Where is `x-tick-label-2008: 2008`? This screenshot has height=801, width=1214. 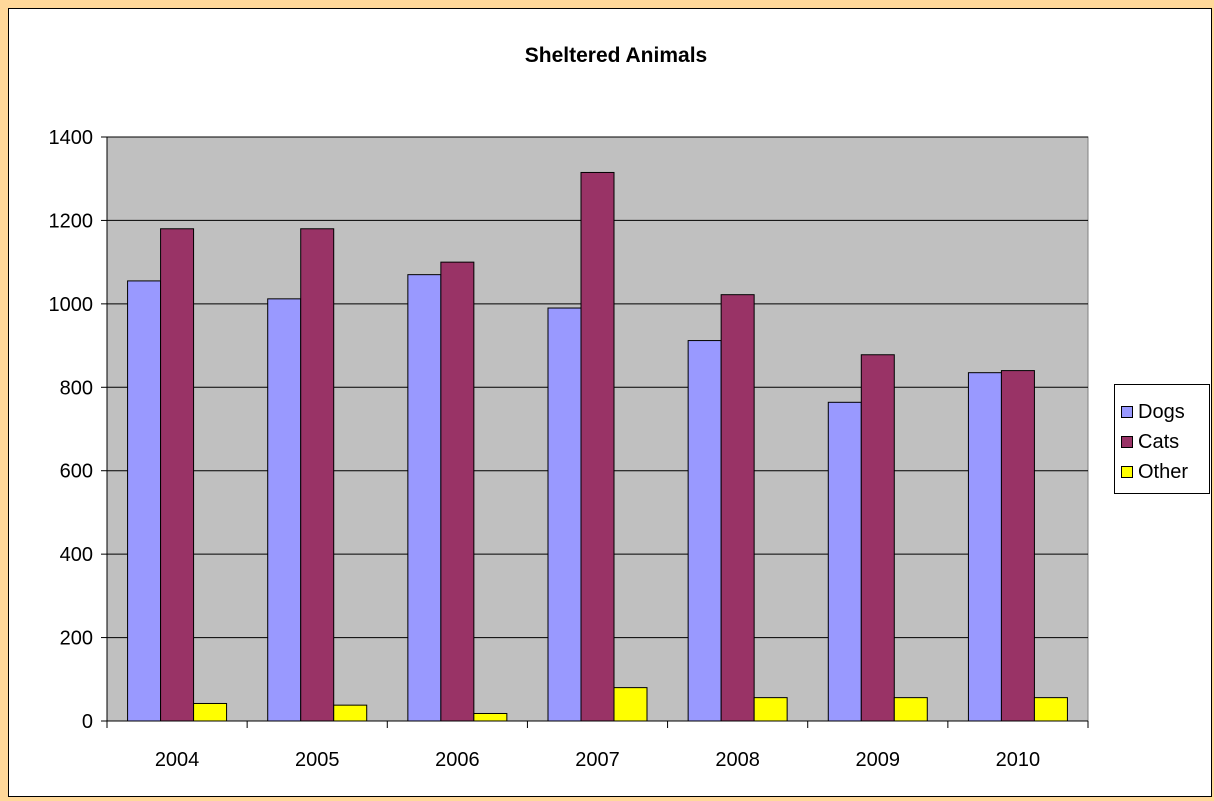
x-tick-label-2008: 2008 is located at coordinates (737, 760).